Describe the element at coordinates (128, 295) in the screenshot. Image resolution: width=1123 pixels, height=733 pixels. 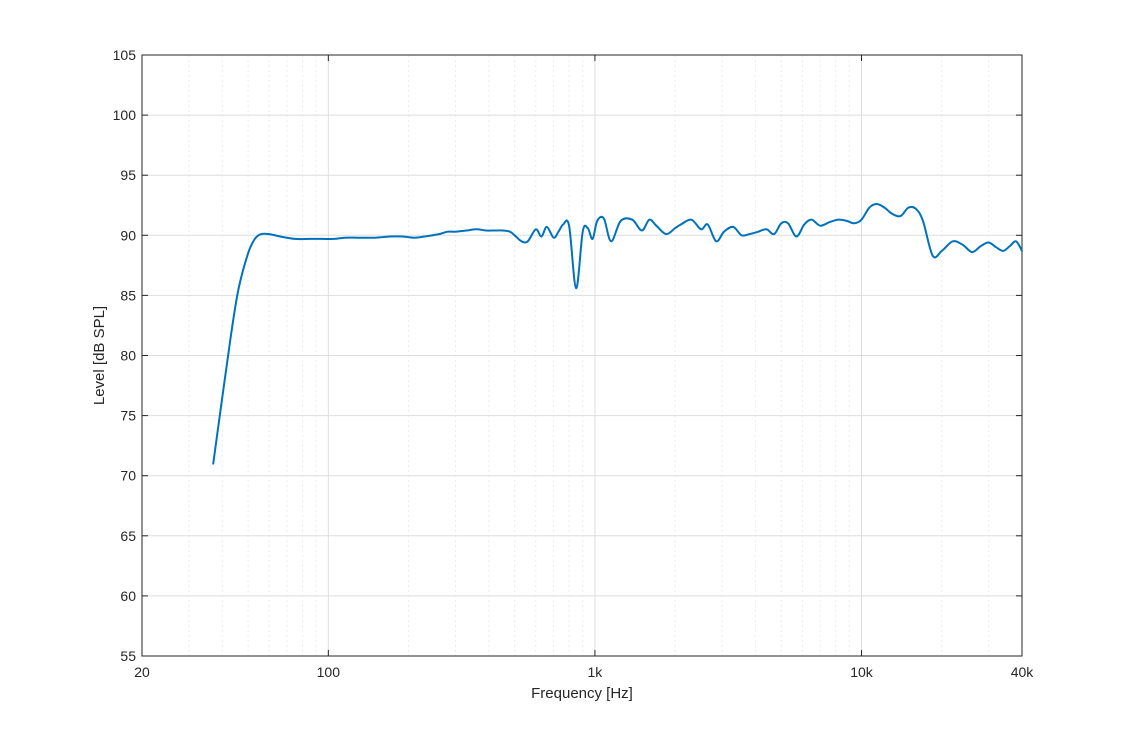
I see `y-tick-label: 85` at that location.